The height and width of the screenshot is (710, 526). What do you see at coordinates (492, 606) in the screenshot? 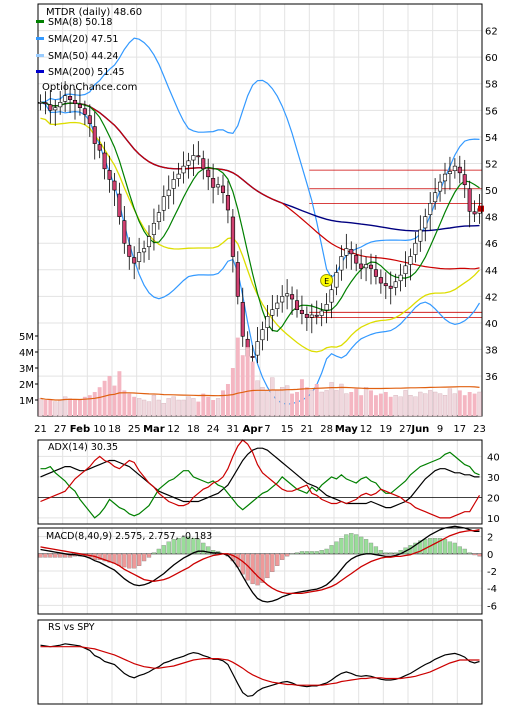
I see `macd-tick-label: -6` at bounding box center [492, 606].